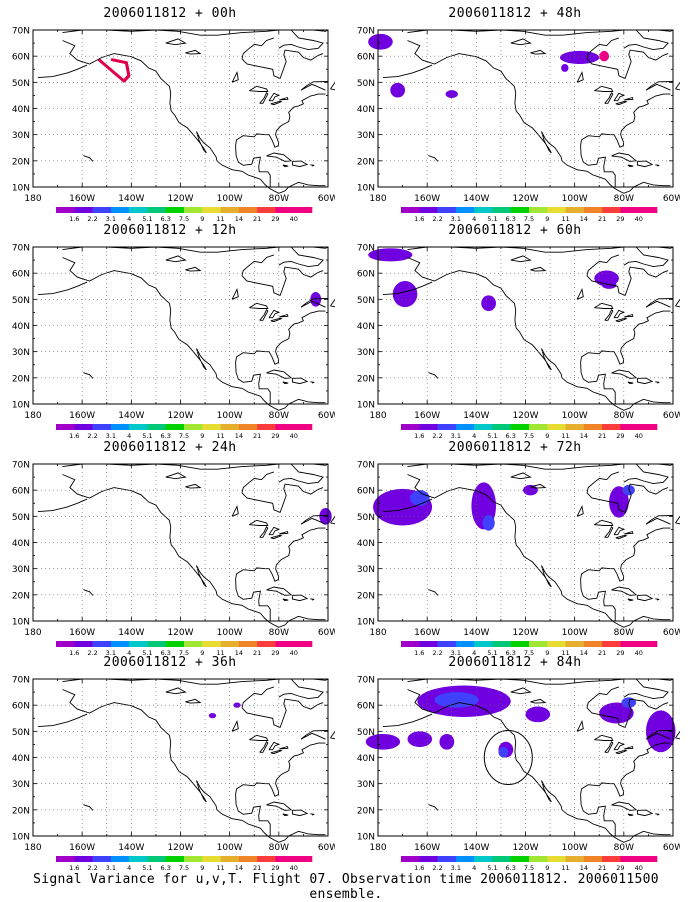 The width and height of the screenshot is (692, 902). What do you see at coordinates (275, 652) in the screenshot?
I see `colorbar-label: 29` at bounding box center [275, 652].